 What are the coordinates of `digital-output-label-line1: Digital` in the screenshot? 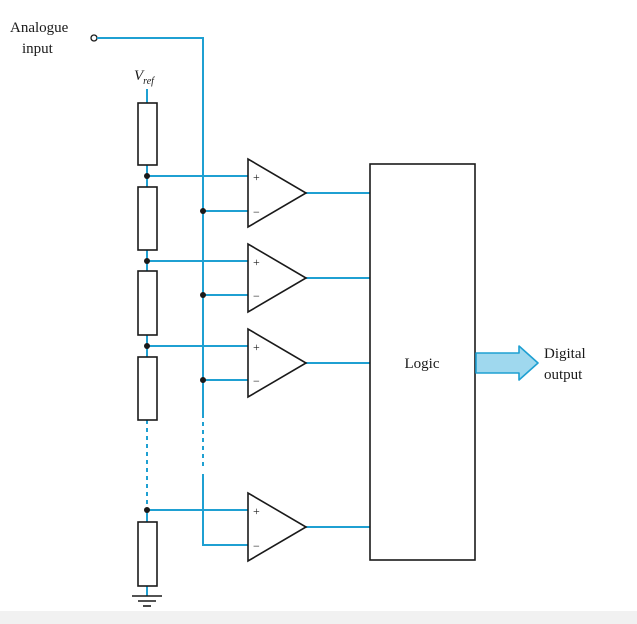 It's located at (565, 354).